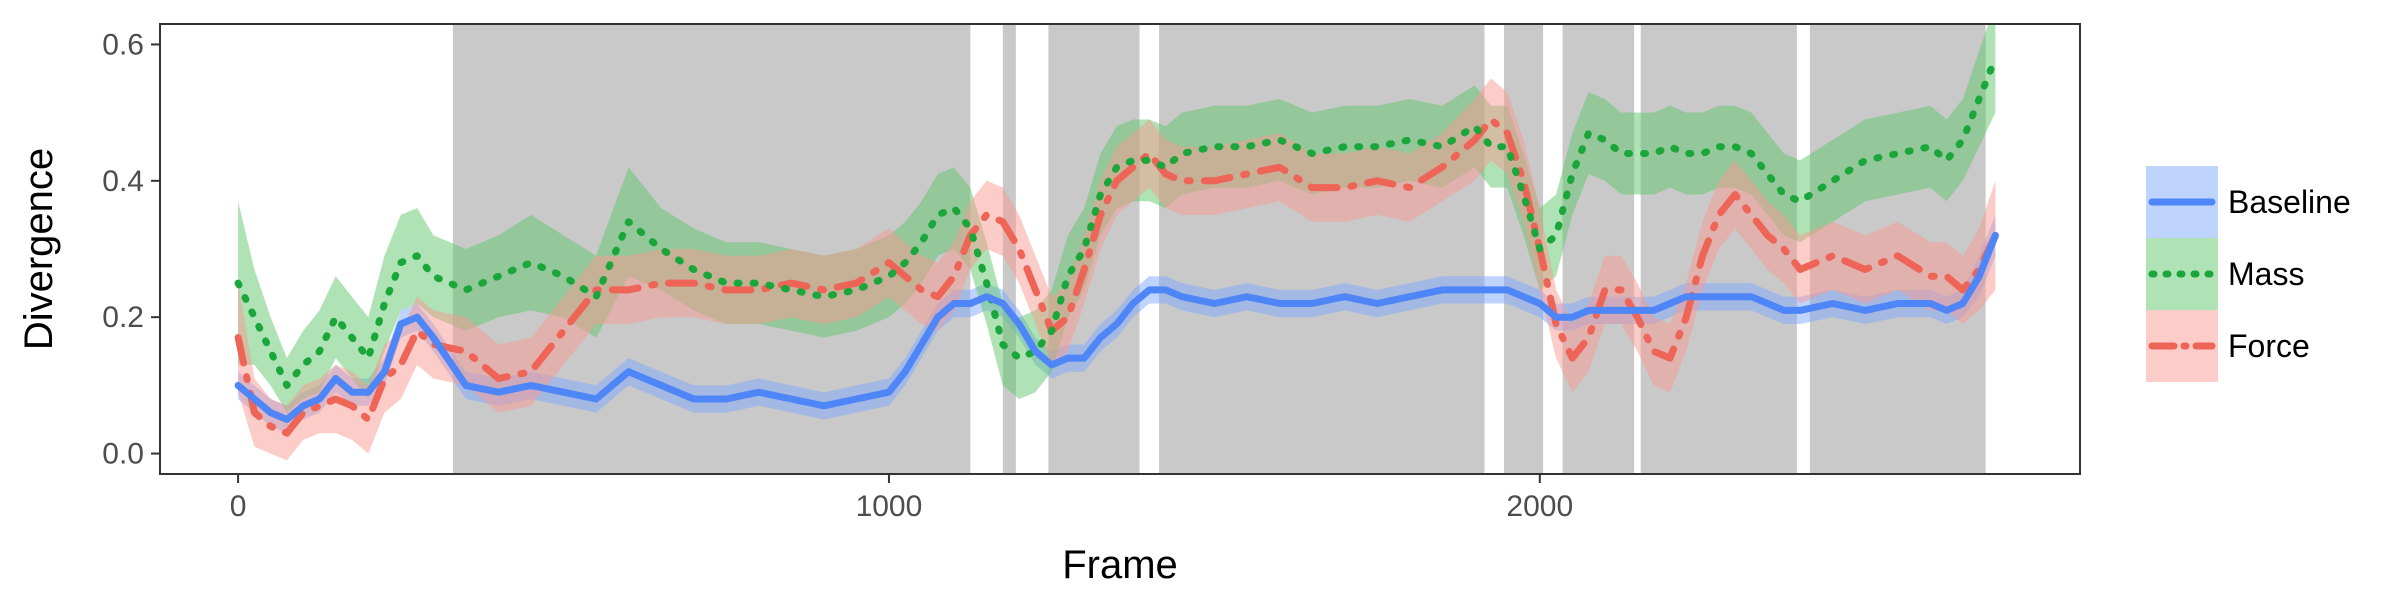 The width and height of the screenshot is (2400, 600). I want to click on y-axis-title: Divergence, so click(39, 249).